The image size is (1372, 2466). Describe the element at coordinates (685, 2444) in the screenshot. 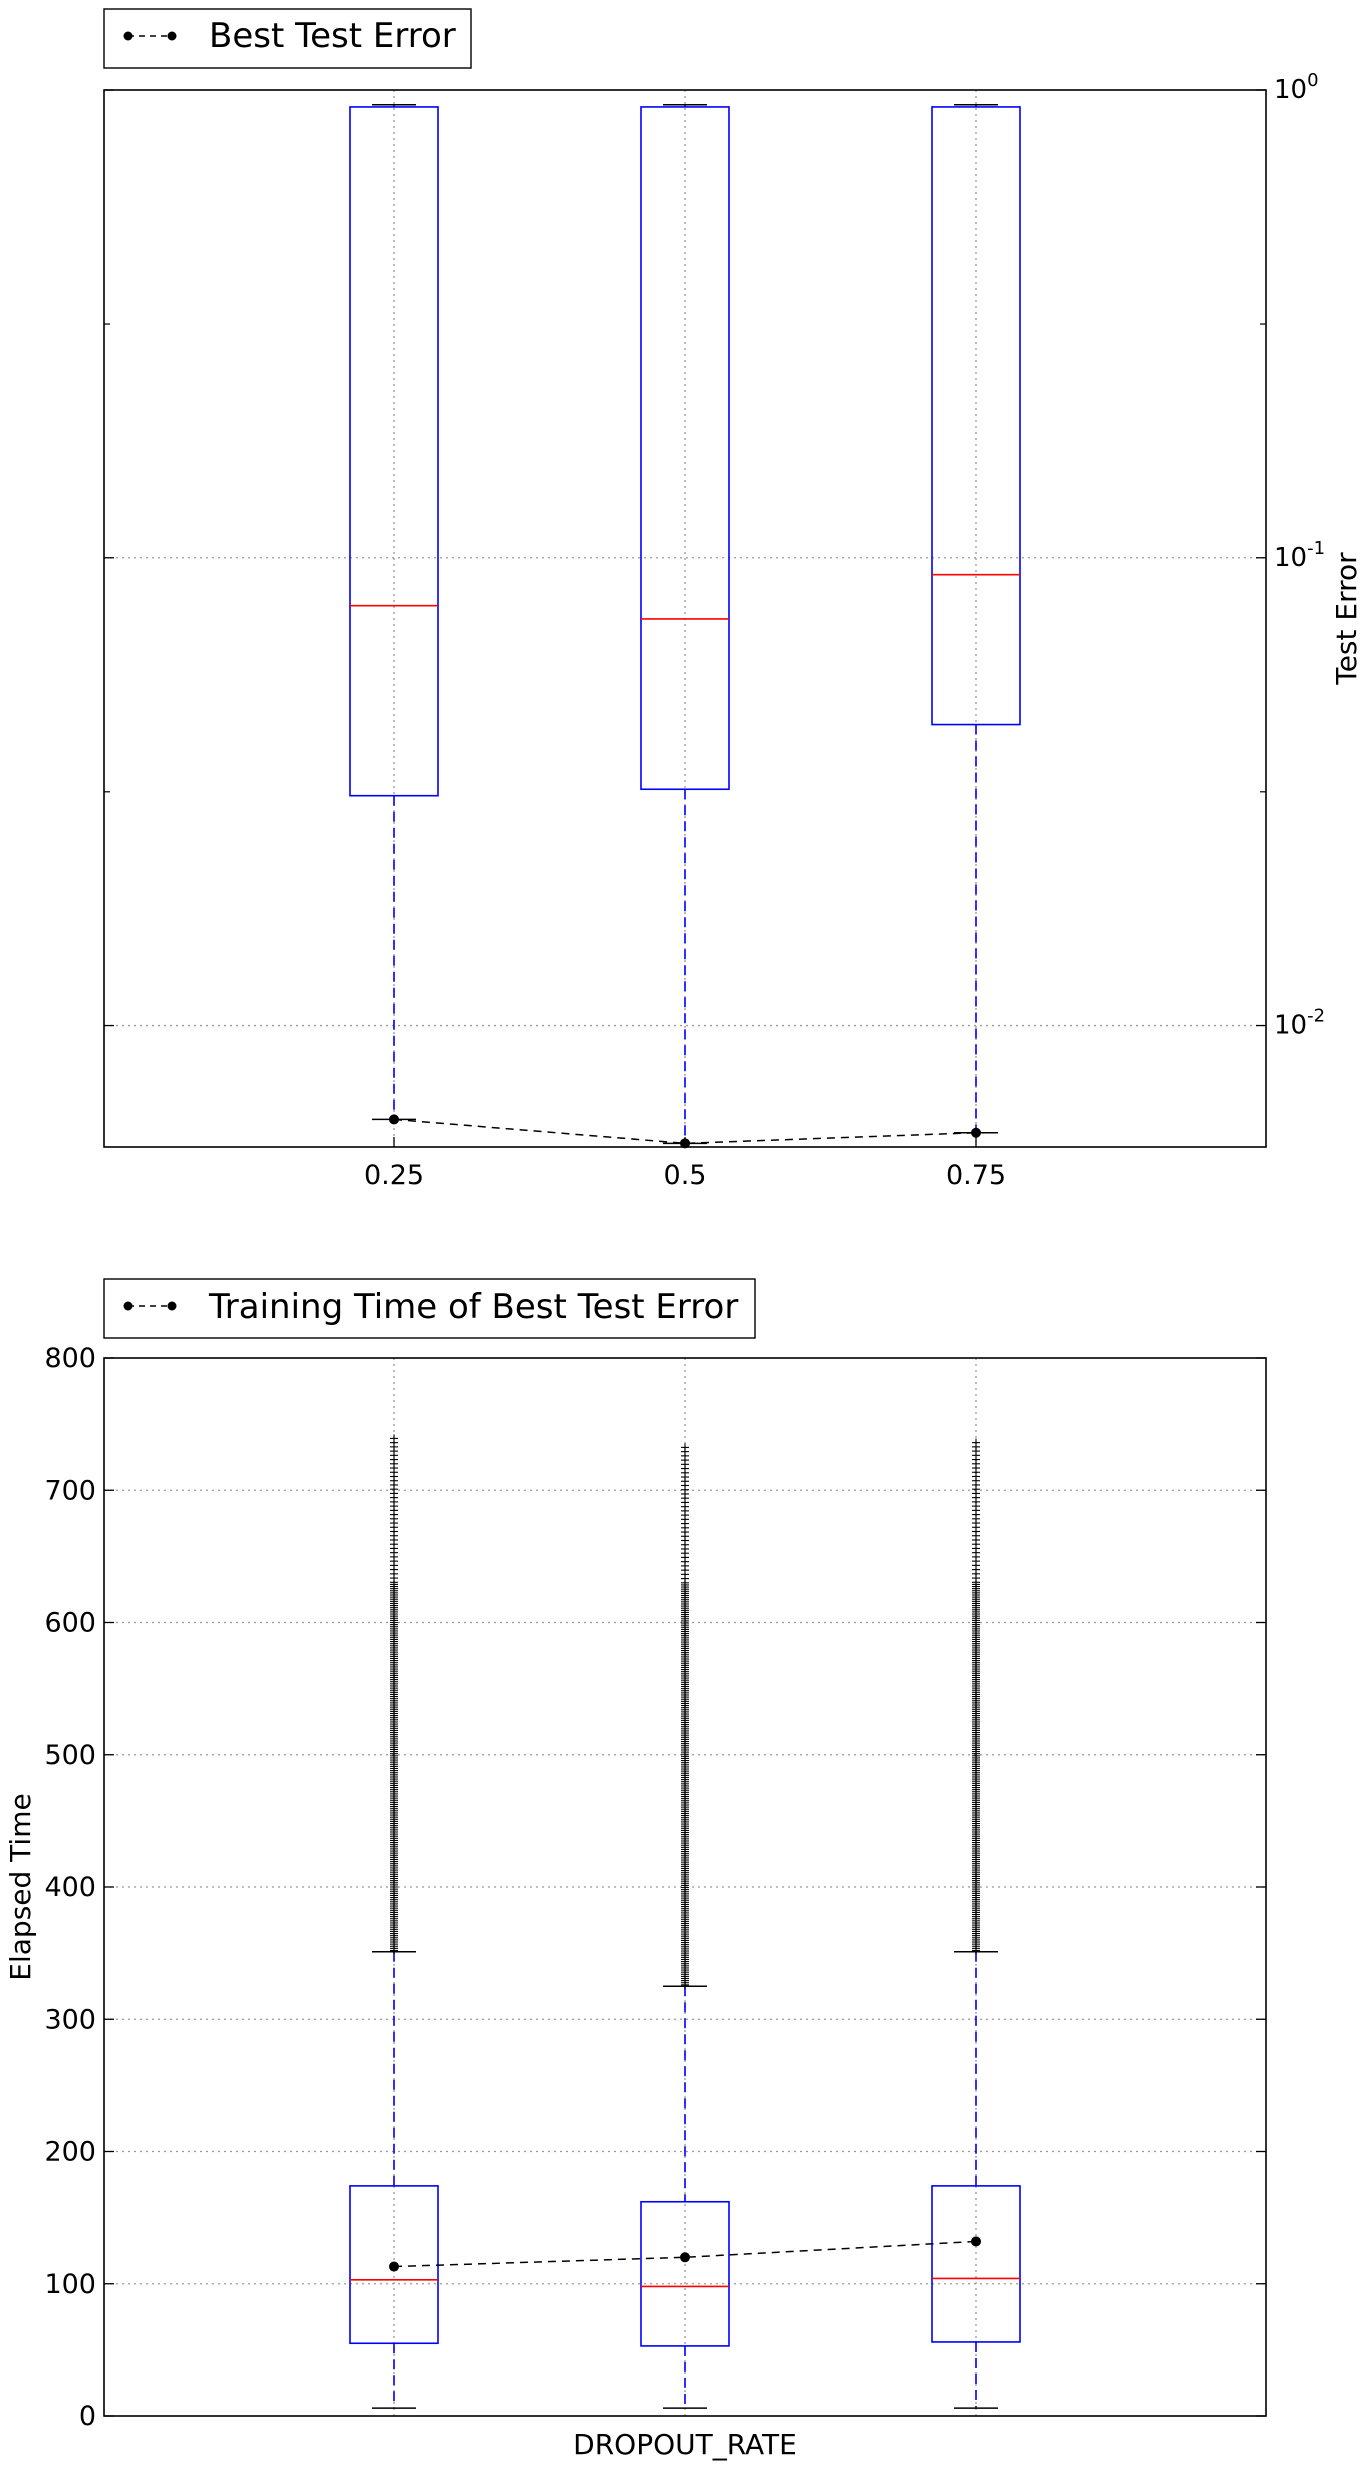

I see `x-axis-label: DROPOUT_RATE` at that location.